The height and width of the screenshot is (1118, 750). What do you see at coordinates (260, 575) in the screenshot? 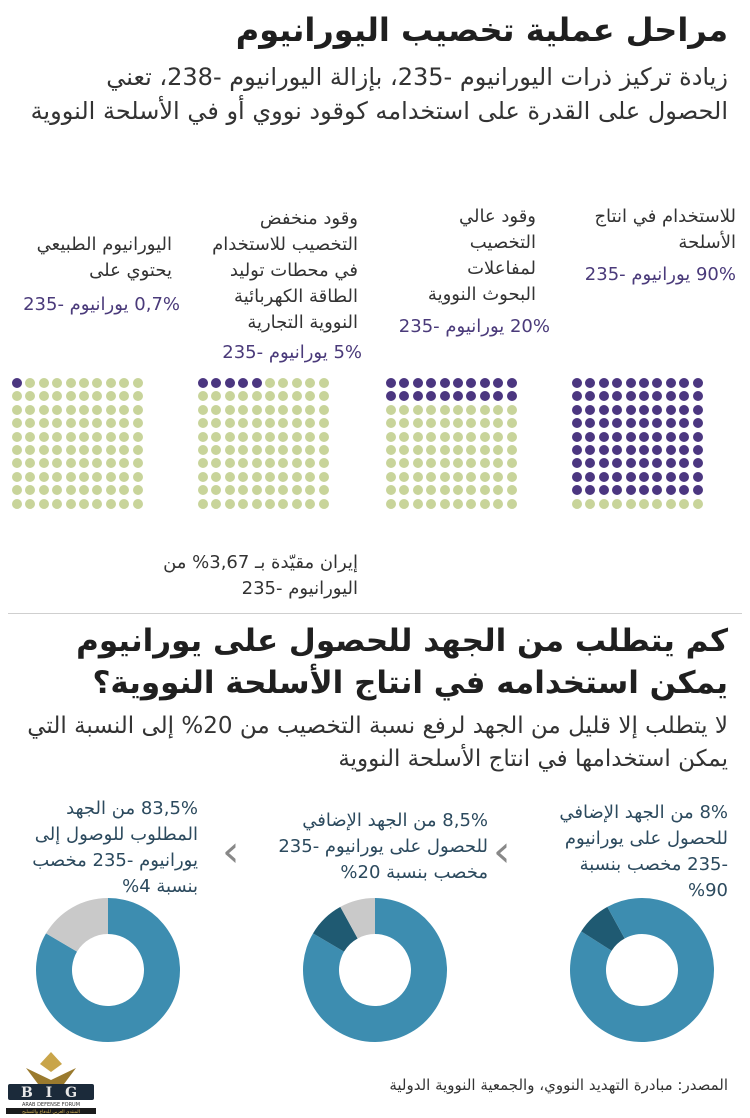
I see `iran-limit-note: إيران مقيّدة بـ 3,67% من اليورانيوم -235` at bounding box center [260, 575].